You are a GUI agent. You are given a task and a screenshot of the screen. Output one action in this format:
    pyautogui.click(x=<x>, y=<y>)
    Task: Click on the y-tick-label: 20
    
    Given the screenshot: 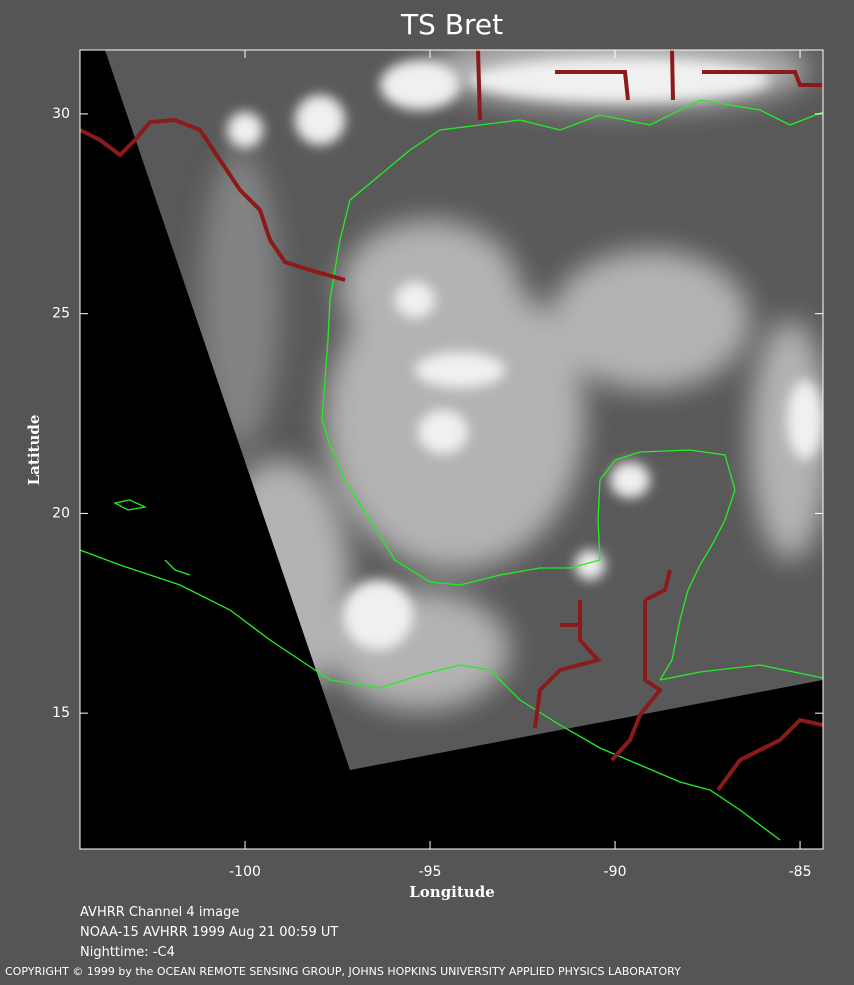 What is the action you would take?
    pyautogui.click(x=61, y=513)
    